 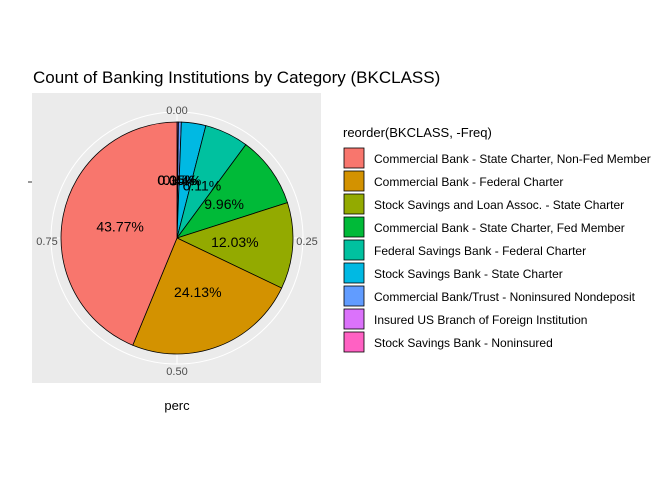 What do you see at coordinates (176, 111) in the screenshot?
I see `radial-tick-0: 0.00` at bounding box center [176, 111].